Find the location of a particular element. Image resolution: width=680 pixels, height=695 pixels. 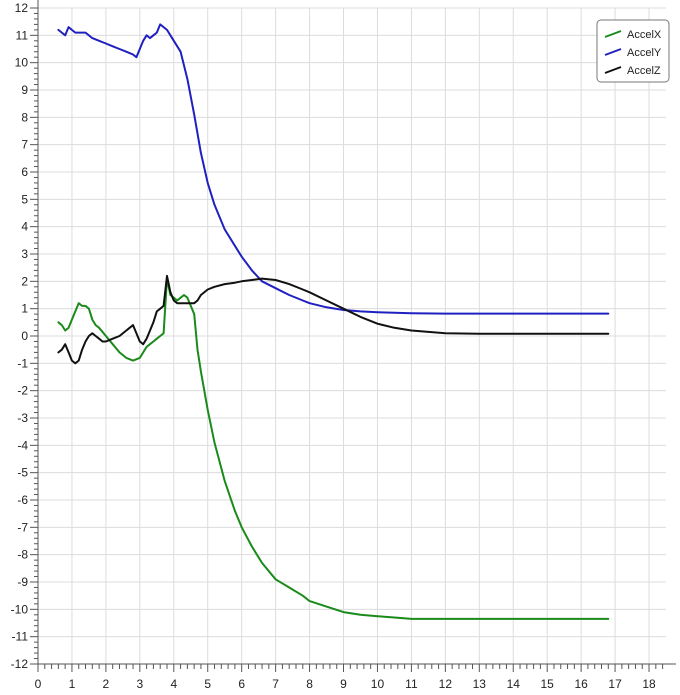

x-tick-label: 7 is located at coordinates (275, 684).